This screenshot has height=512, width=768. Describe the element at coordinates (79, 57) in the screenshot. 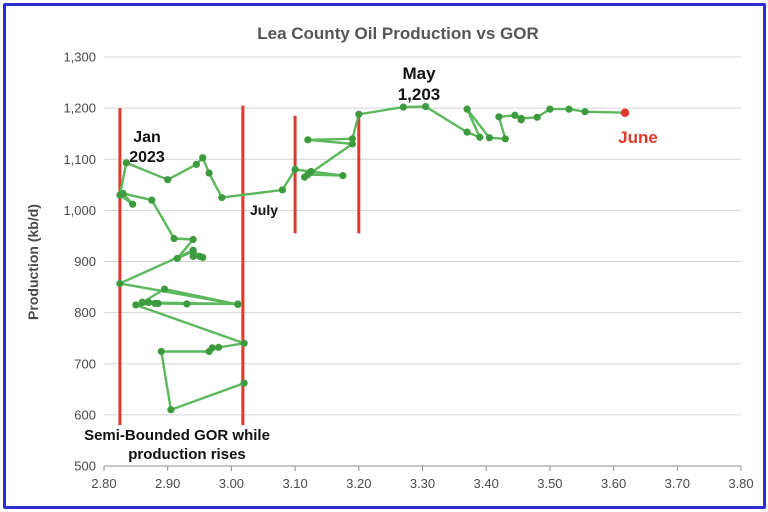

I see `y-tick-label: 1,300` at that location.